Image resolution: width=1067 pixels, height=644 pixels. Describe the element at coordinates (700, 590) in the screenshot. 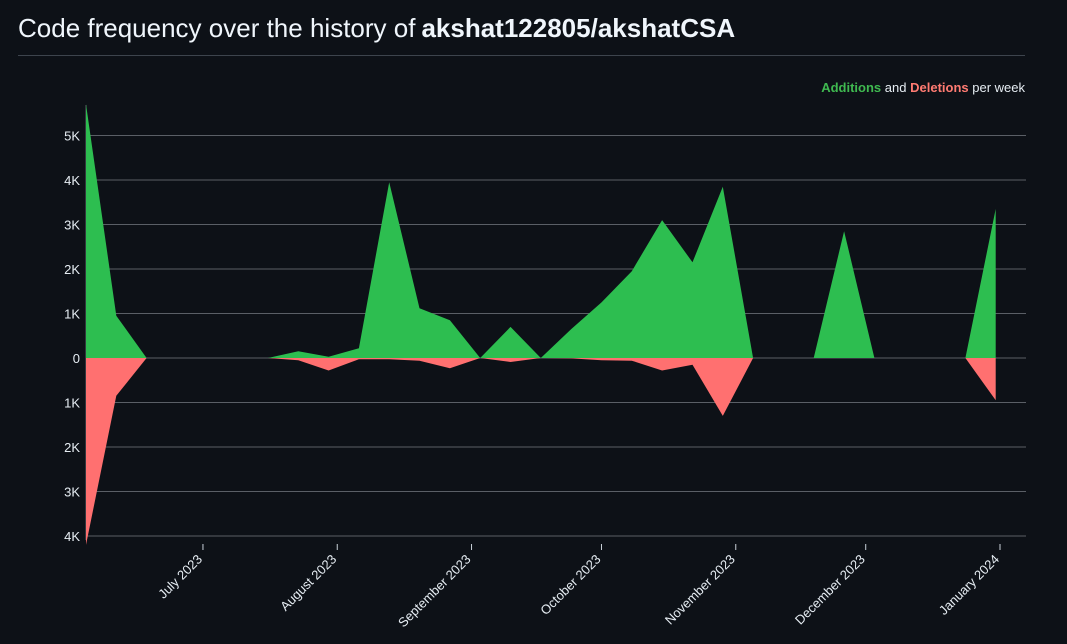

I see `x-tick-label-4: November 2023` at that location.